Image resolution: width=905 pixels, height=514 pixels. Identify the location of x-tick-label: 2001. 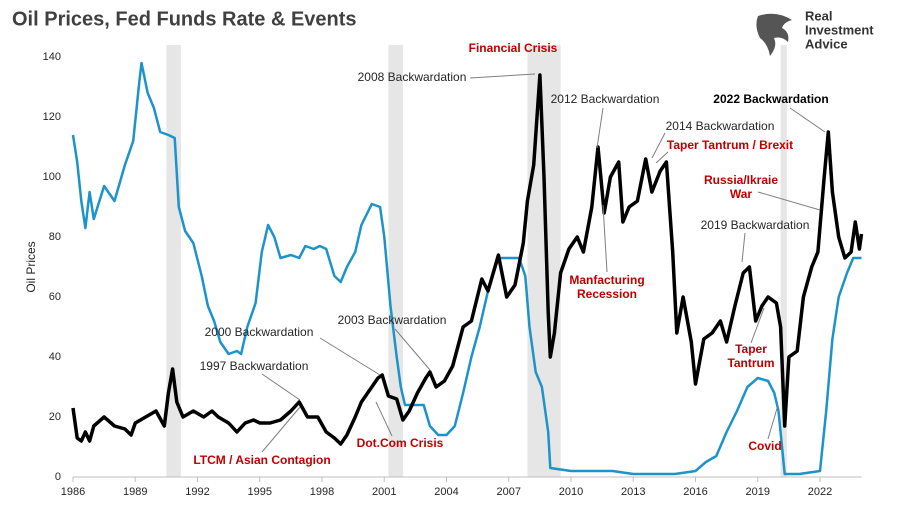
(384, 492).